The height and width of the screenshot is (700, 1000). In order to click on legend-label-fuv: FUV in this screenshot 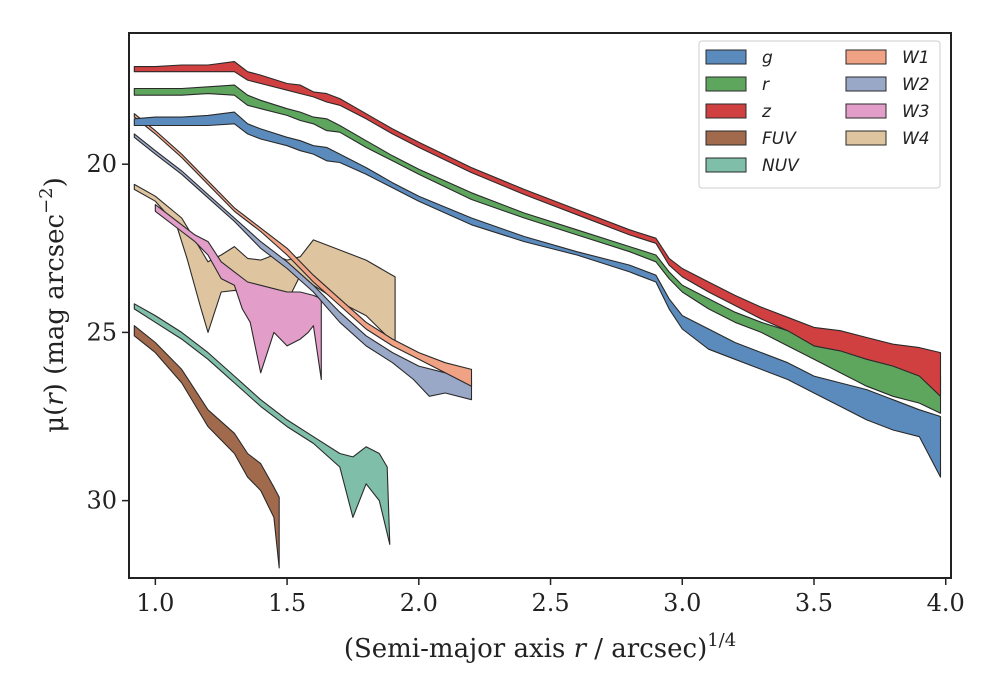, I will do `click(779, 139)`.